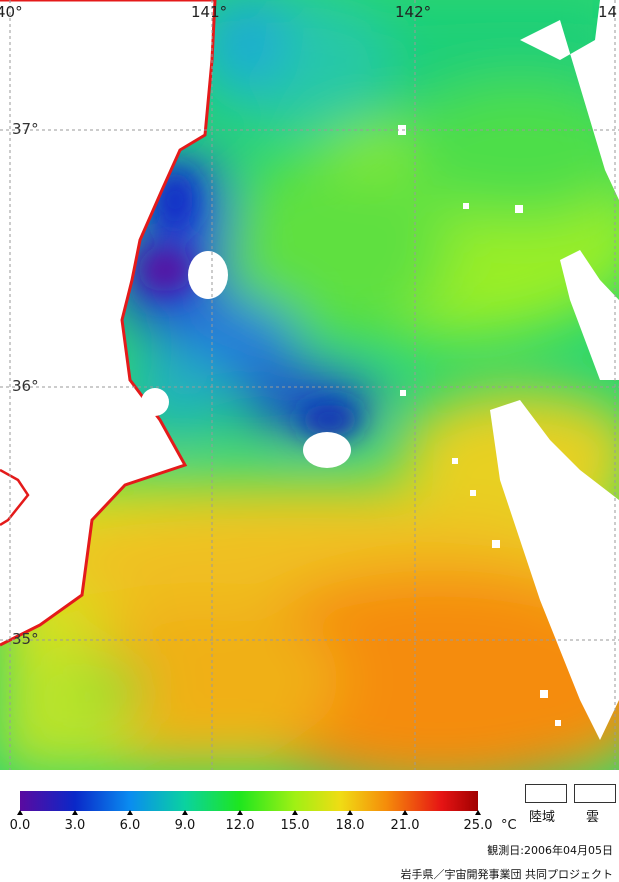 This screenshot has height=882, width=619. What do you see at coordinates (478, 825) in the screenshot?
I see `scale-tick-label: 25.0` at bounding box center [478, 825].